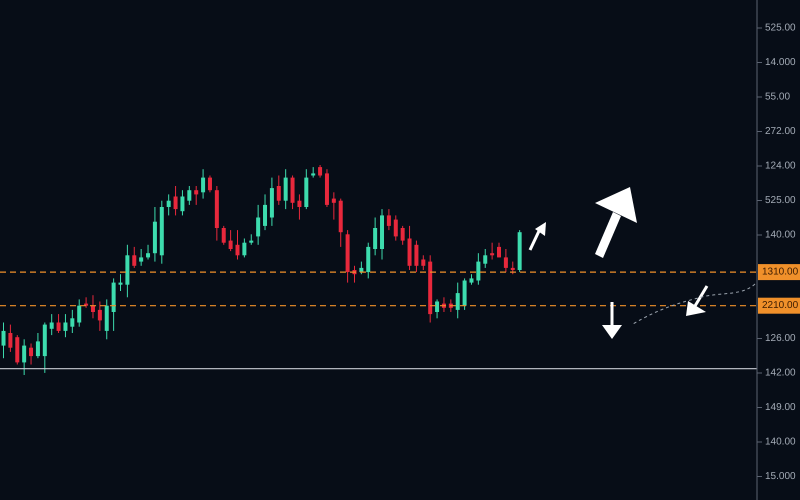 Image resolution: width=800 pixels, height=500 pixels. Describe the element at coordinates (780, 407) in the screenshot. I see `text: 149.00` at that location.